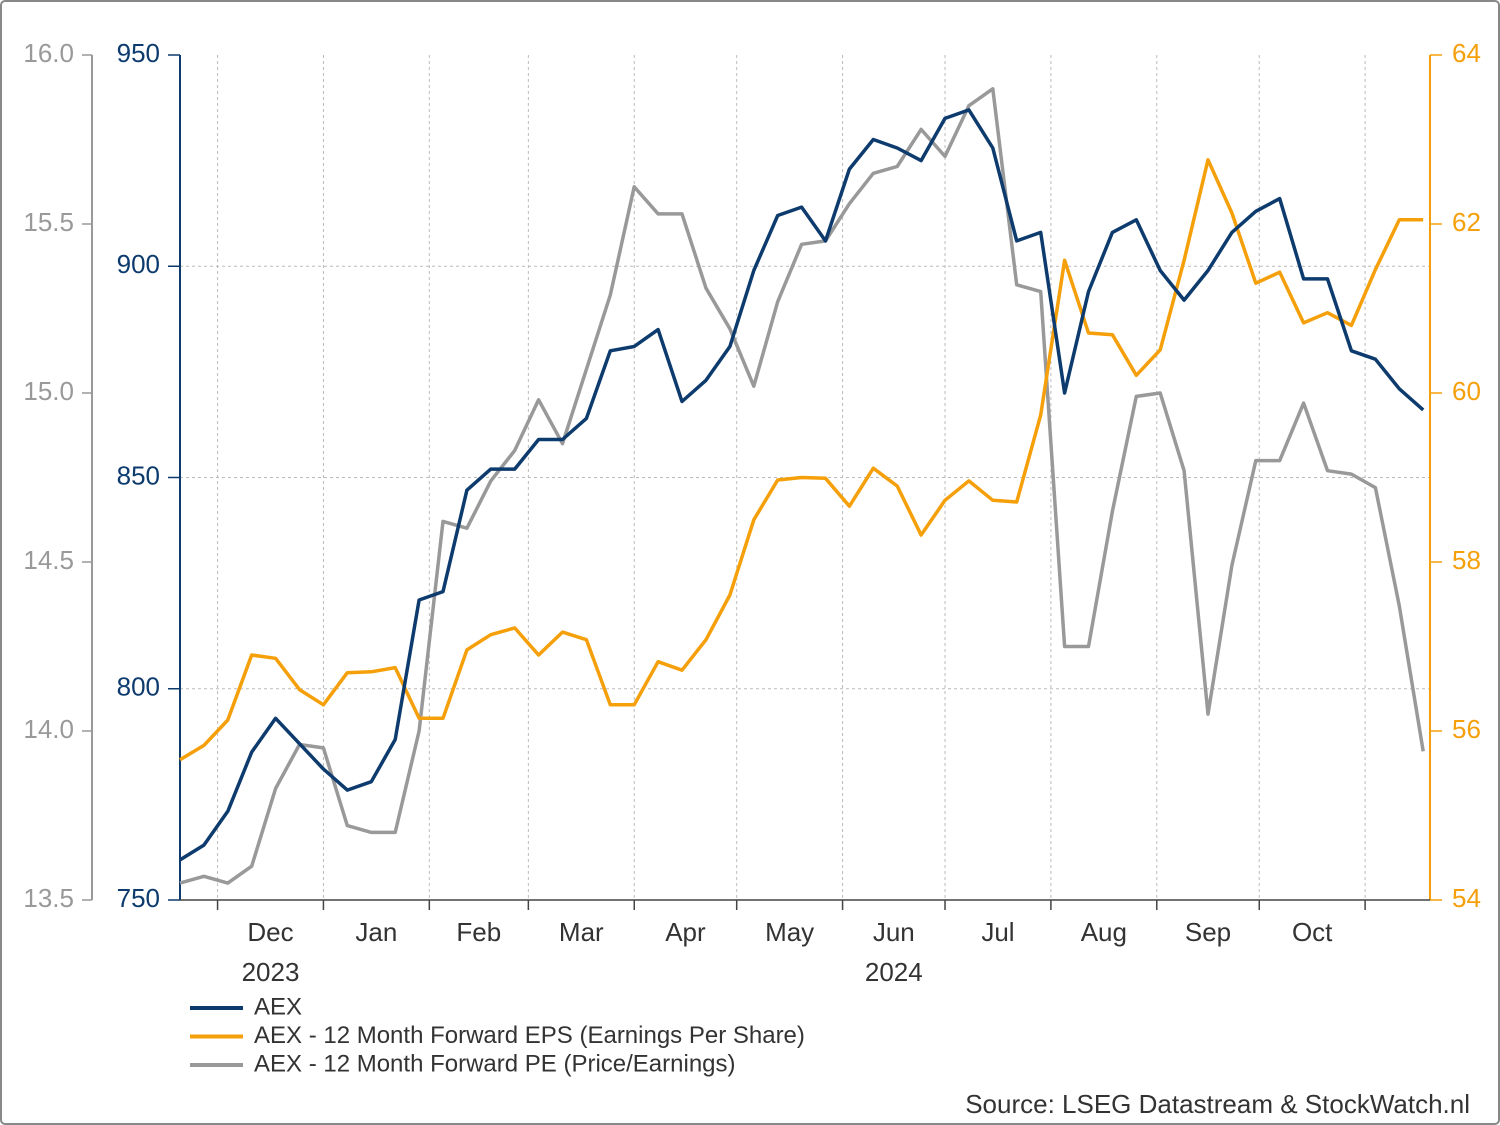  Describe the element at coordinates (138, 898) in the screenshot. I see `y-tick-label: 750` at that location.